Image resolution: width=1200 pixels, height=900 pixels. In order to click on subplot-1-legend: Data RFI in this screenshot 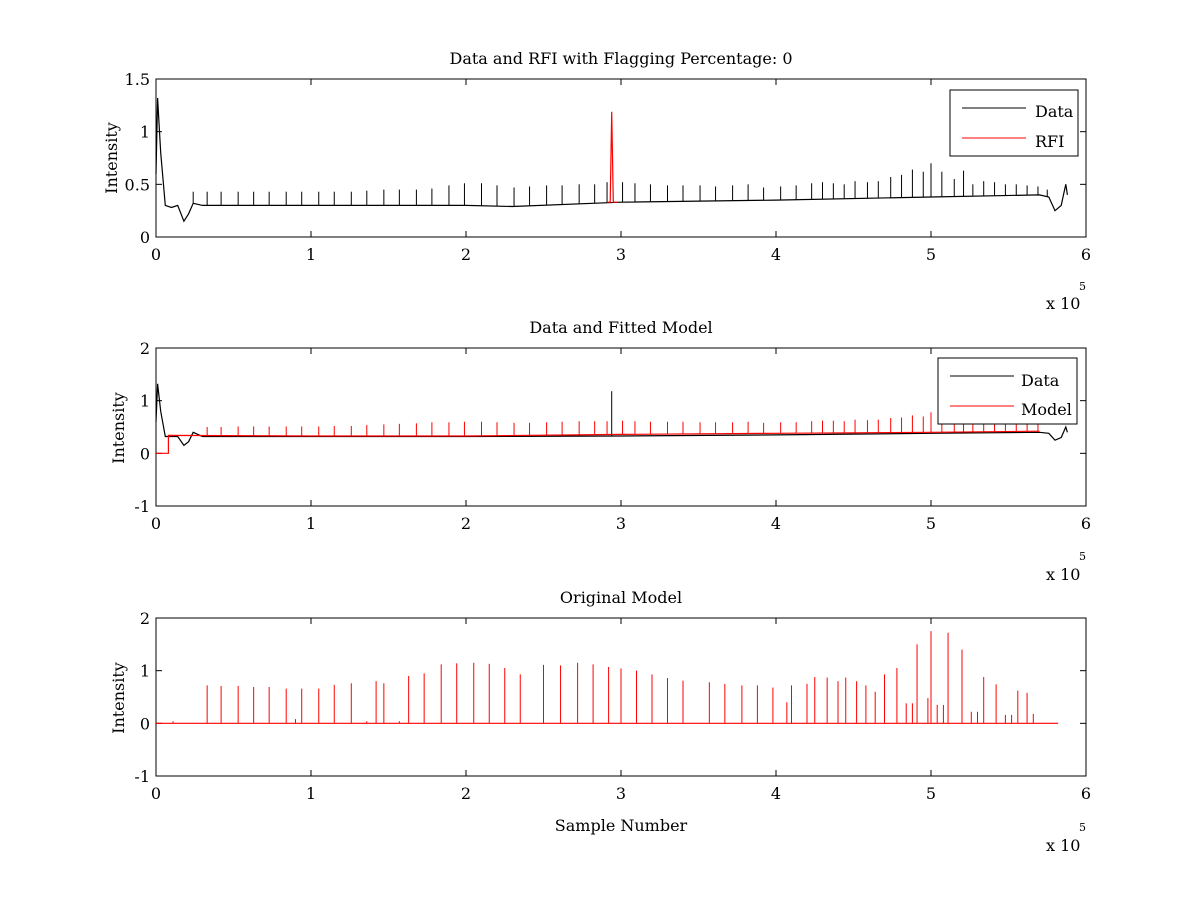, I will do `click(1014, 123)`.